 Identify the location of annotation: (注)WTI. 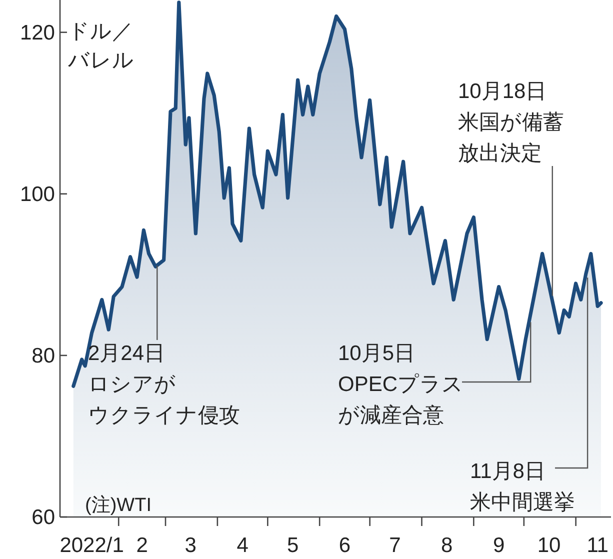
(118, 505).